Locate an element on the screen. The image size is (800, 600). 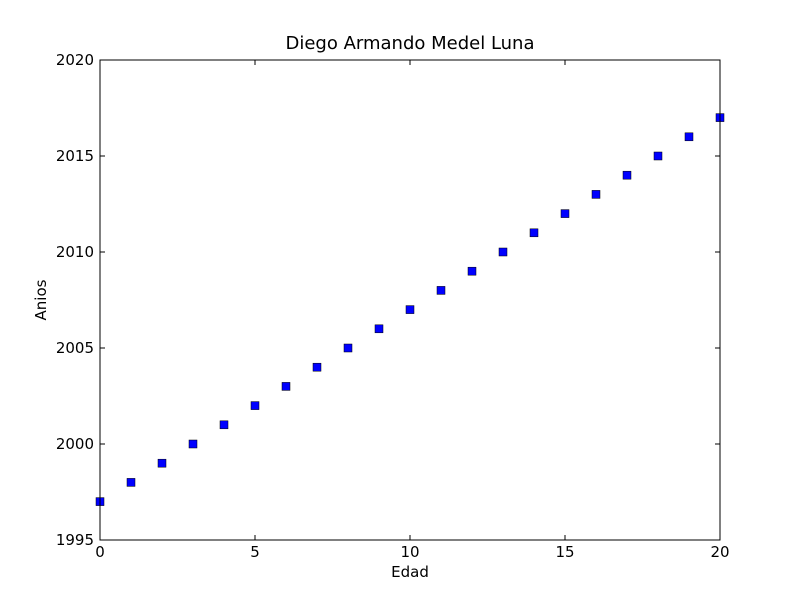
y-tick-label: 1995 is located at coordinates (75, 540).